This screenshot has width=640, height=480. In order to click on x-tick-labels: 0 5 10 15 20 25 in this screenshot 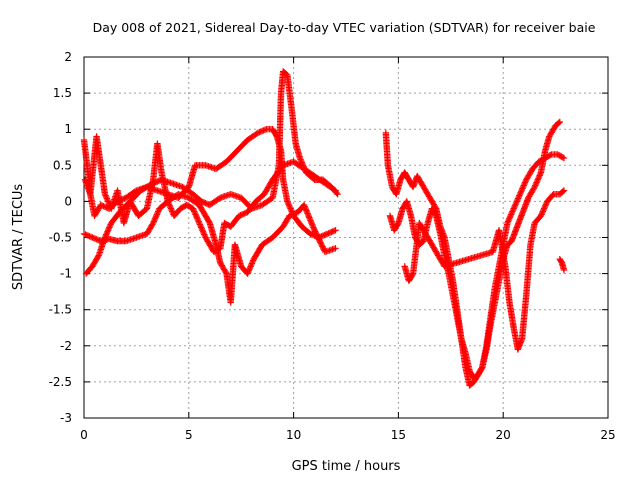, I will do `click(347, 435)`.